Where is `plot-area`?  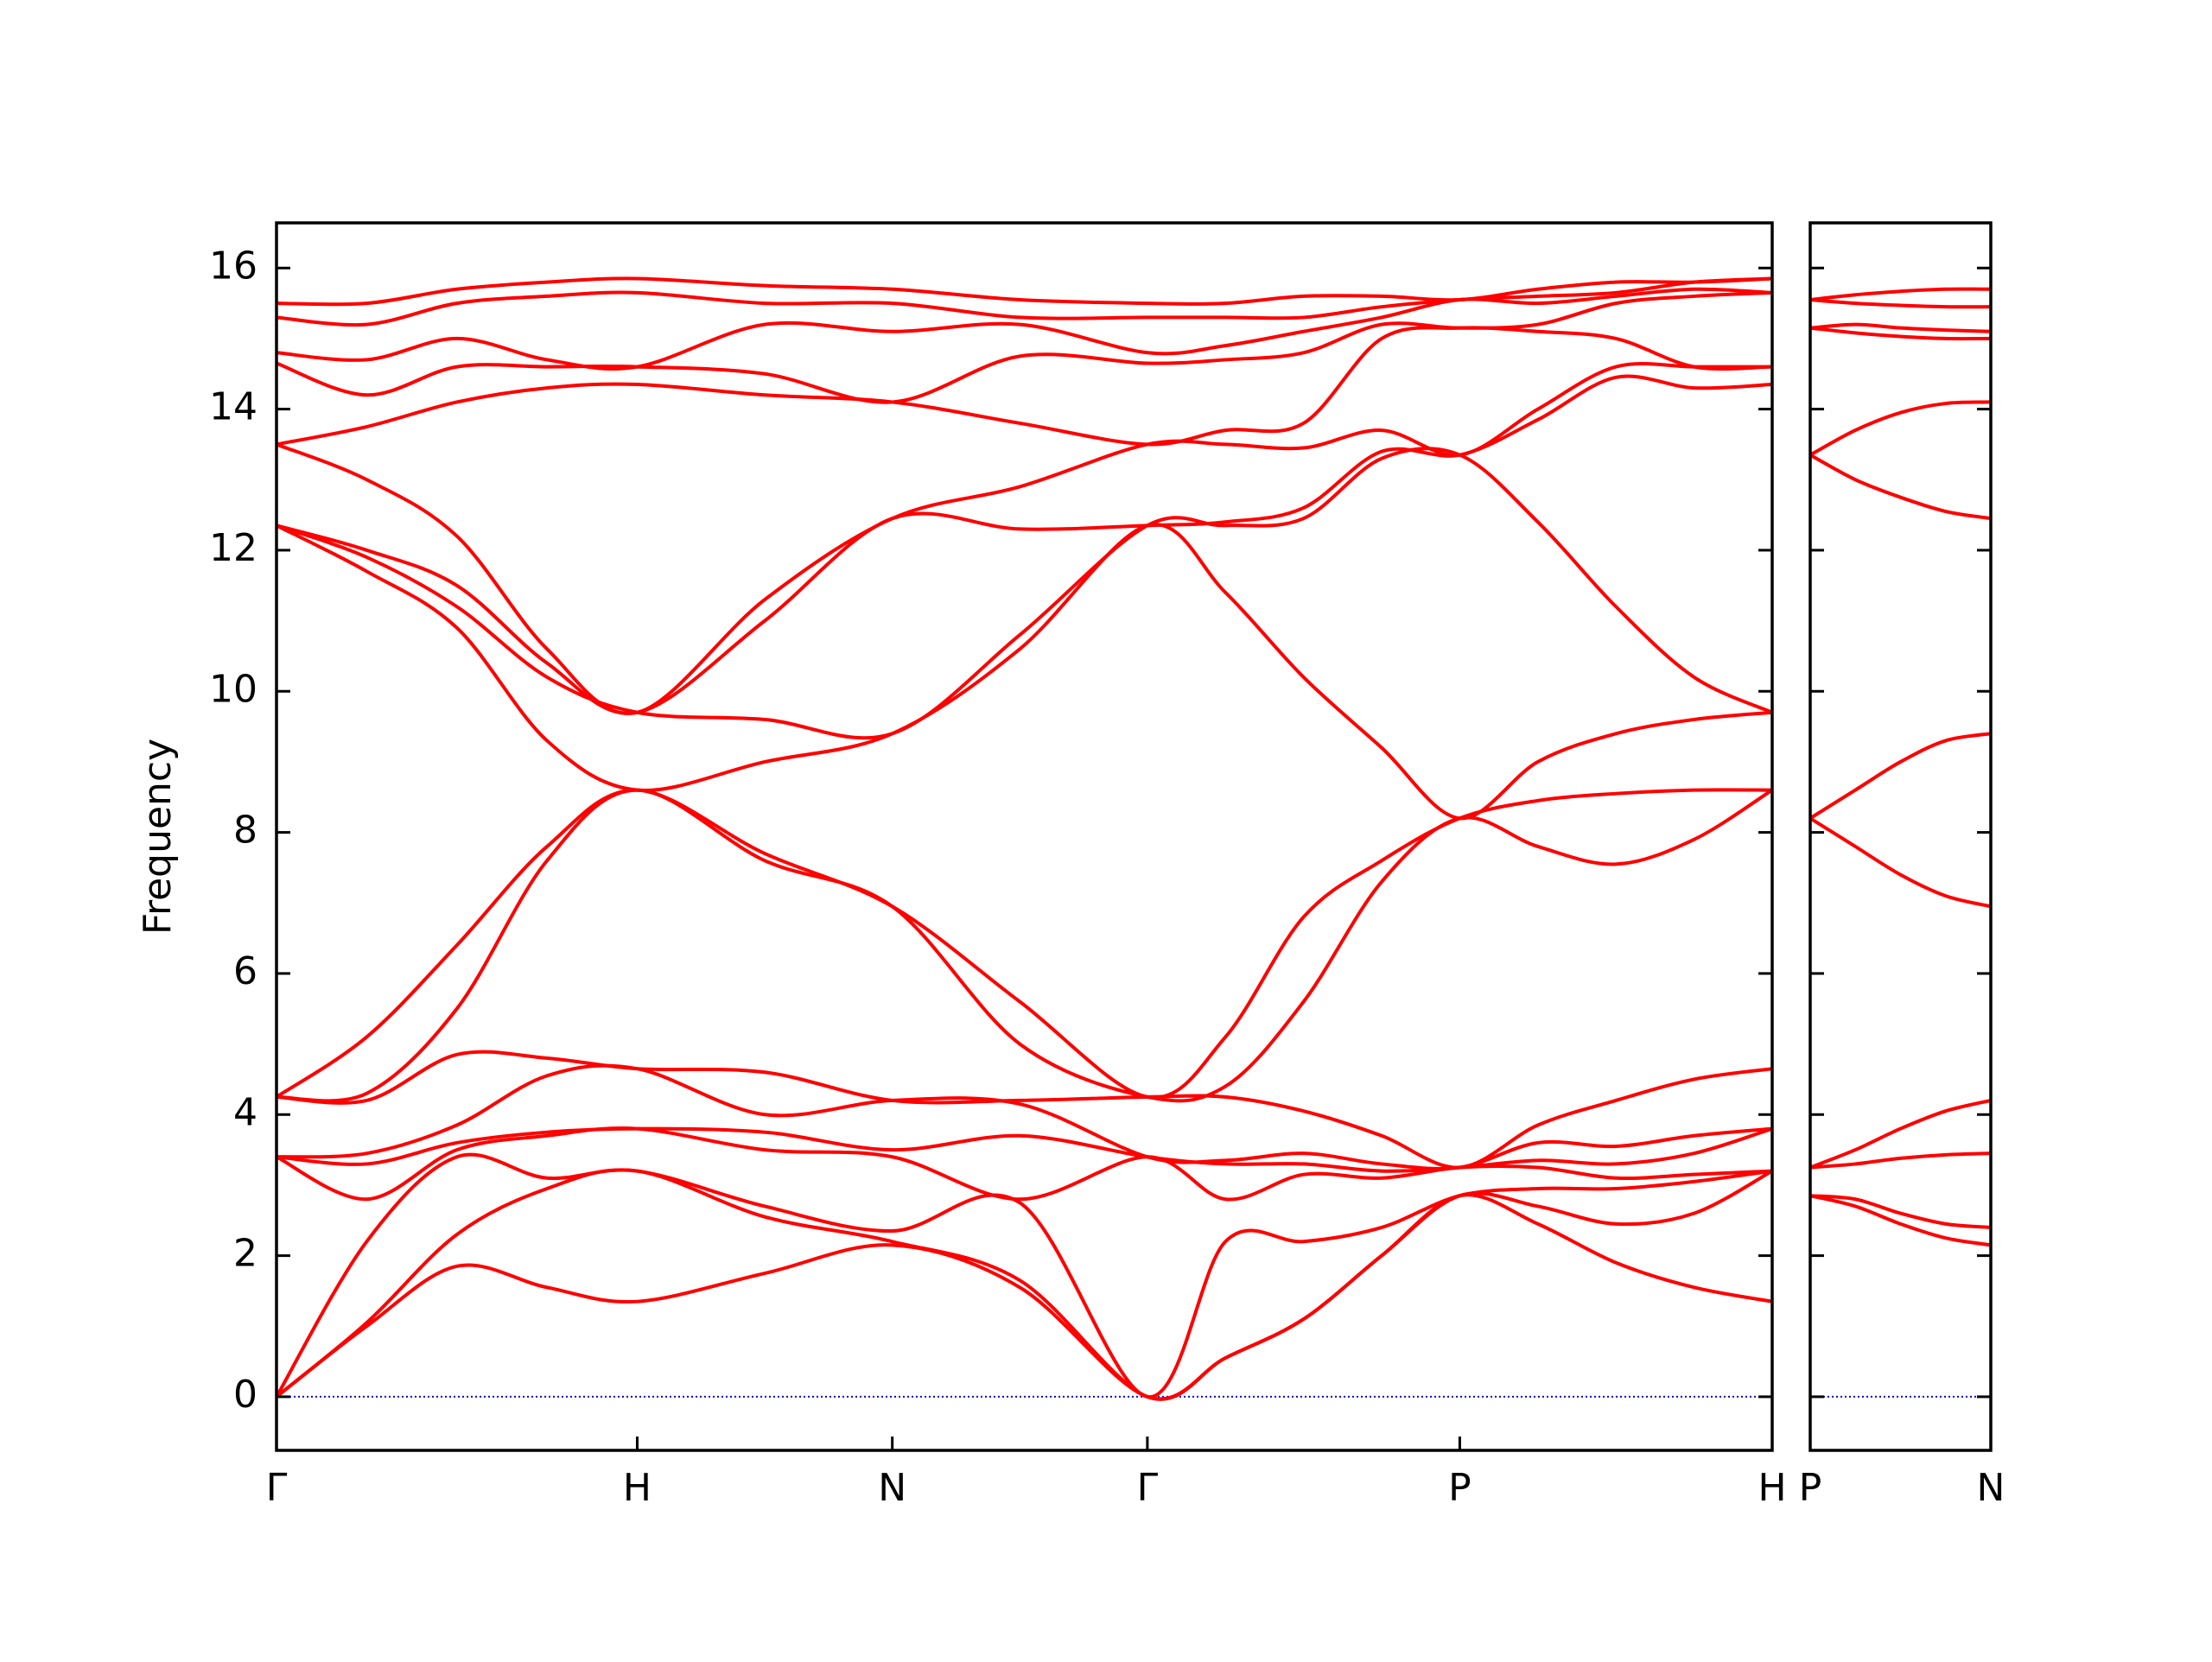
plot-area is located at coordinates (1900, 842).